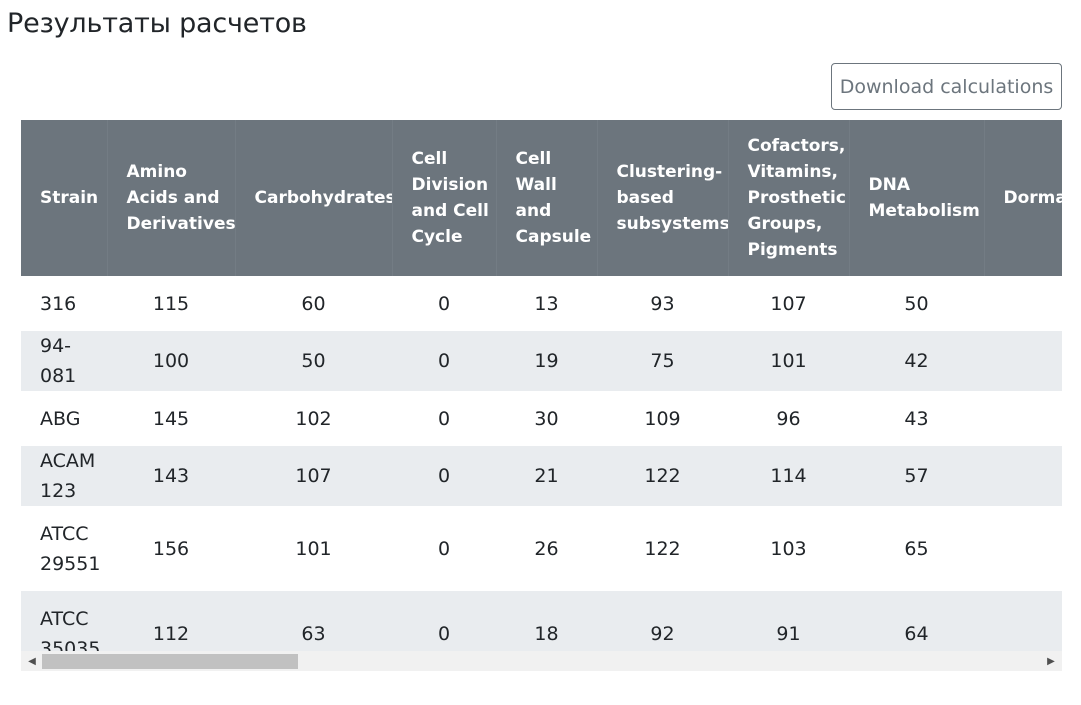 The width and height of the screenshot is (1081, 705). I want to click on value-cell: 75, so click(662, 361).